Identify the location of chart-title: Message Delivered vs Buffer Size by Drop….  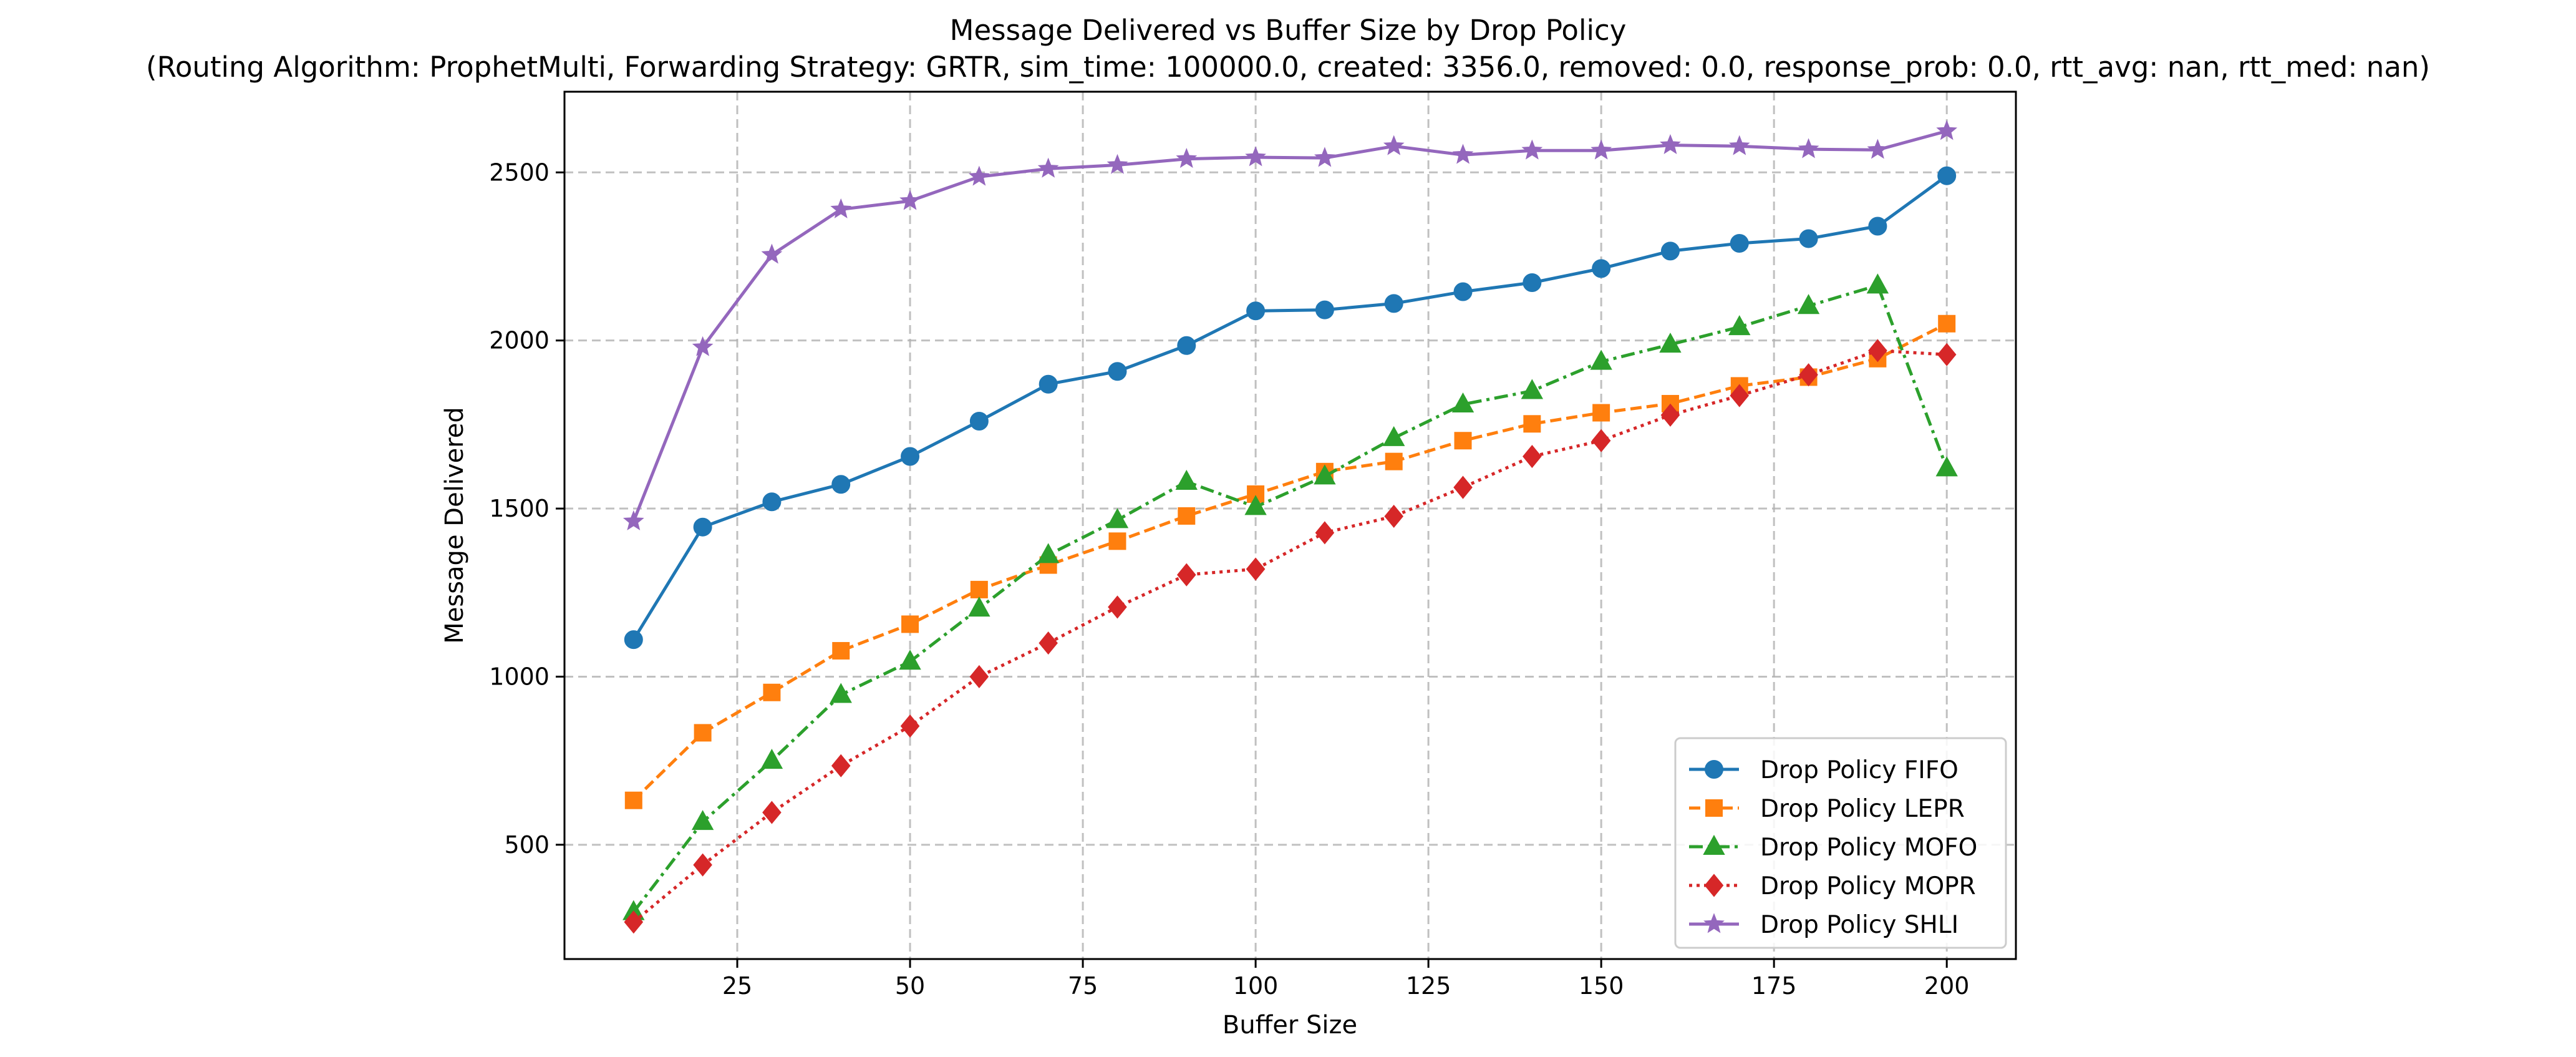
(1288, 30).